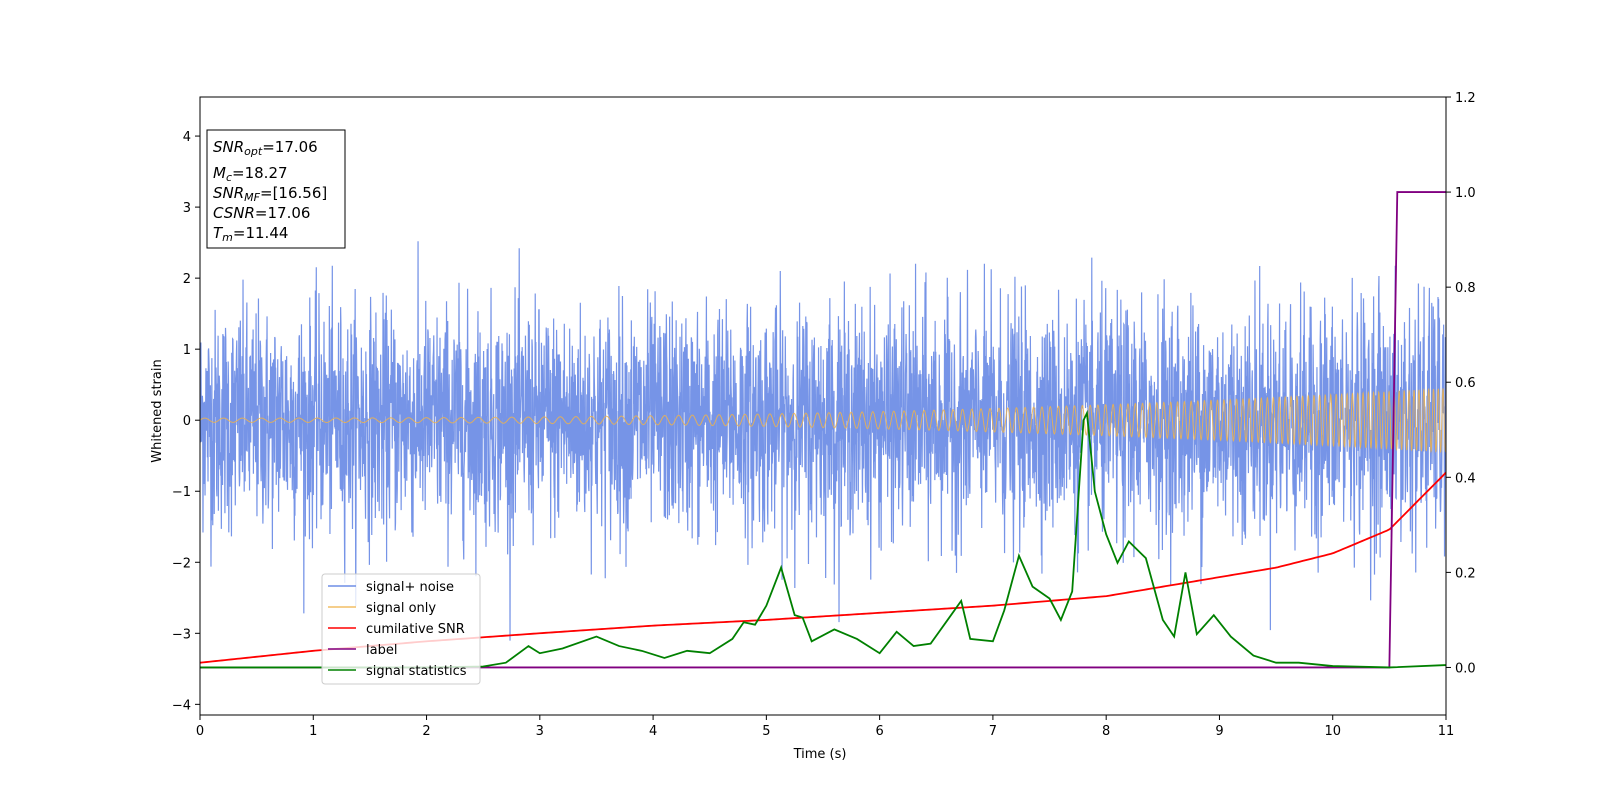  Describe the element at coordinates (1465, 383) in the screenshot. I see `y2-tick-label: 0.6` at that location.